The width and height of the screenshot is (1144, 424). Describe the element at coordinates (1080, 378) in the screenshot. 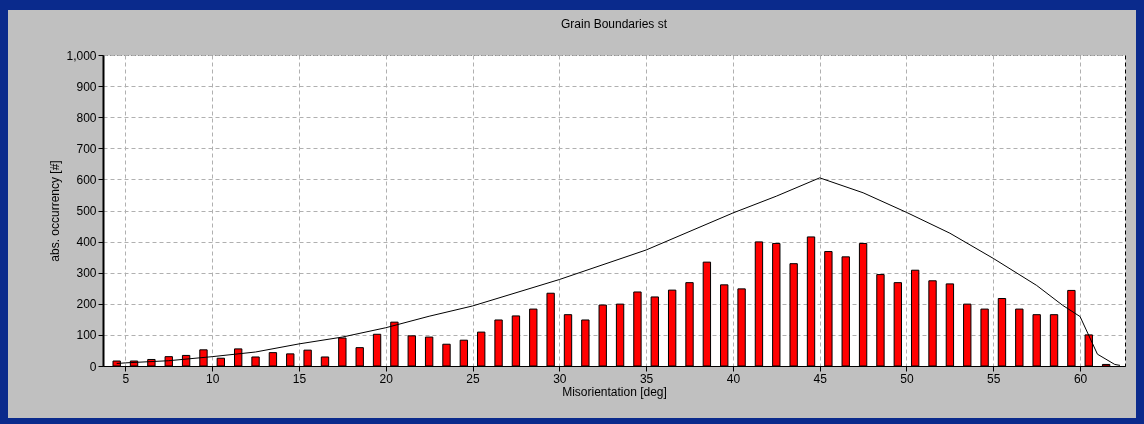

I see `x-tick-label: 60` at that location.